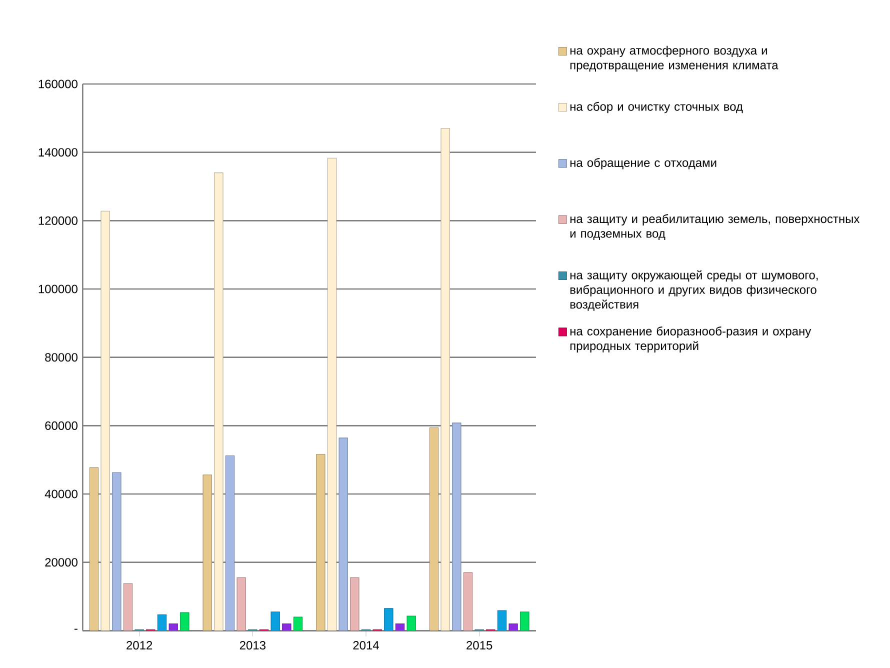 The height and width of the screenshot is (668, 890). What do you see at coordinates (61, 357) in the screenshot?
I see `y-tick-label: 80000` at bounding box center [61, 357].